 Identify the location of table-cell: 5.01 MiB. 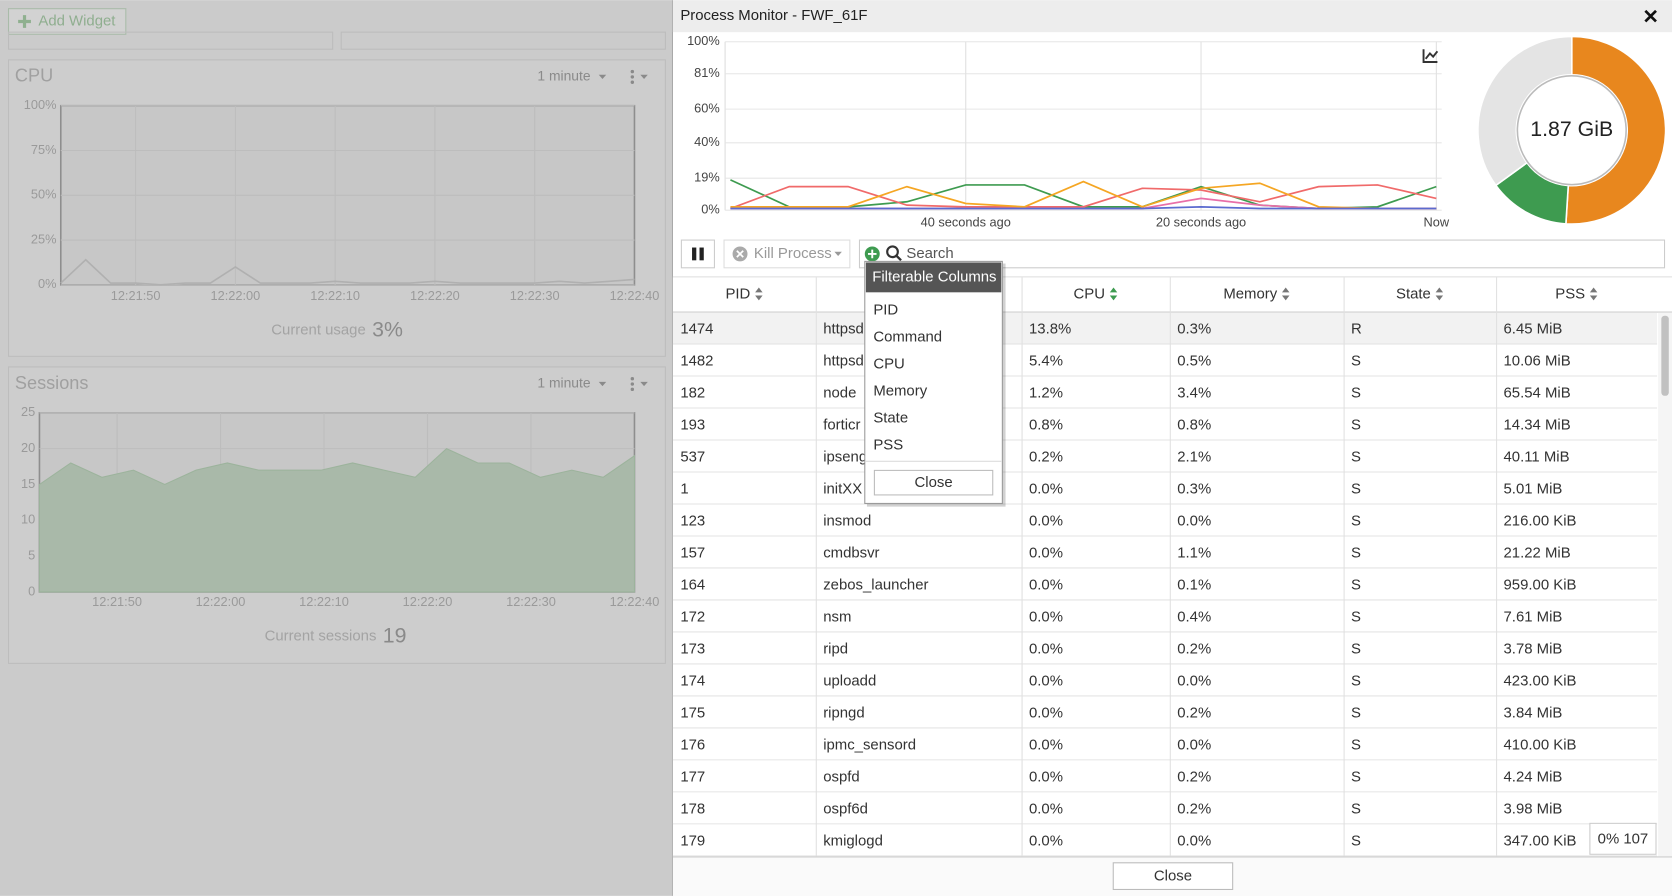
(1533, 489).